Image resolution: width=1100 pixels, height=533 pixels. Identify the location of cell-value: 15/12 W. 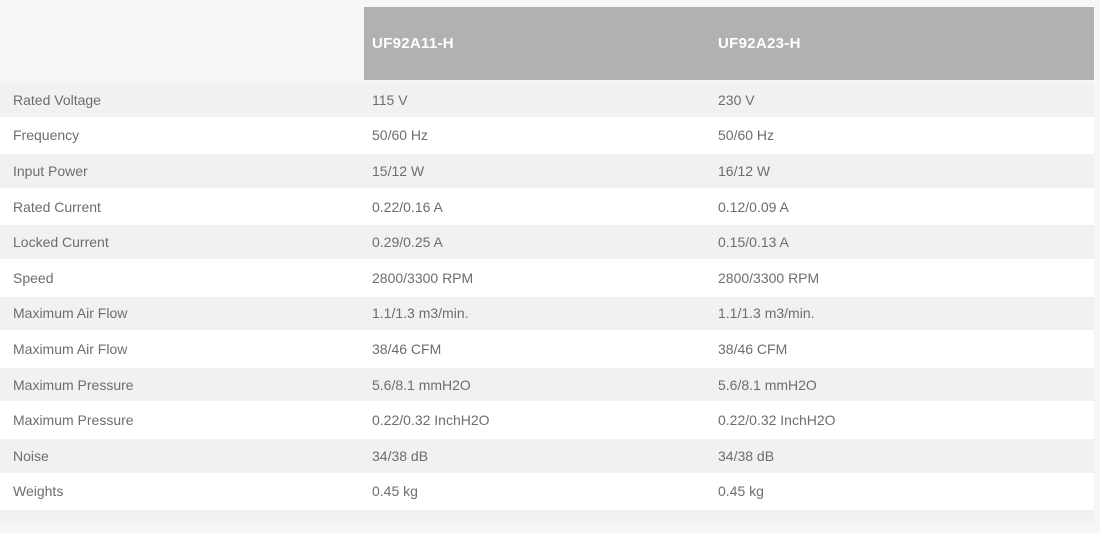
(398, 170).